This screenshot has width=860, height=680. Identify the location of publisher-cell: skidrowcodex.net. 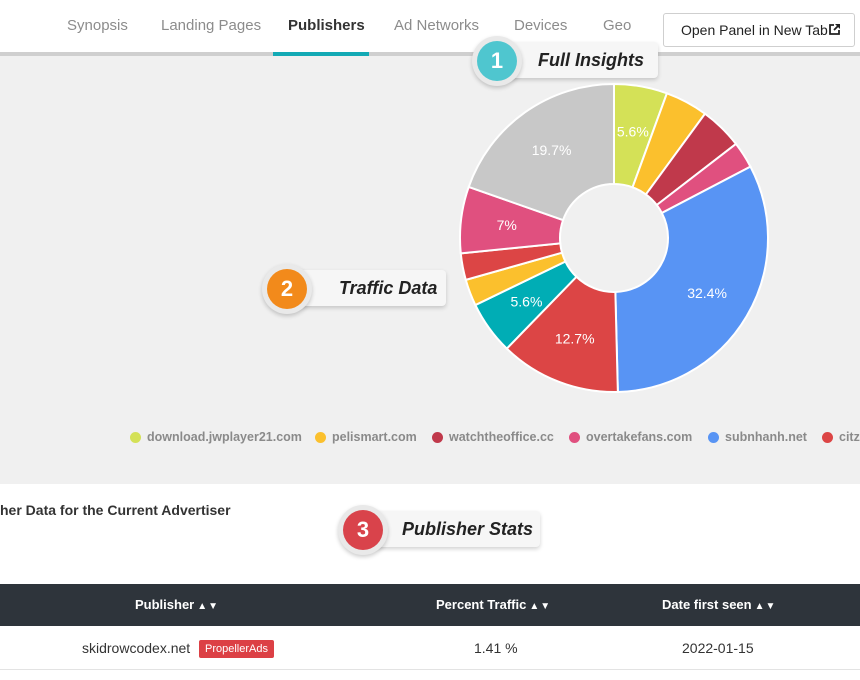
(136, 648).